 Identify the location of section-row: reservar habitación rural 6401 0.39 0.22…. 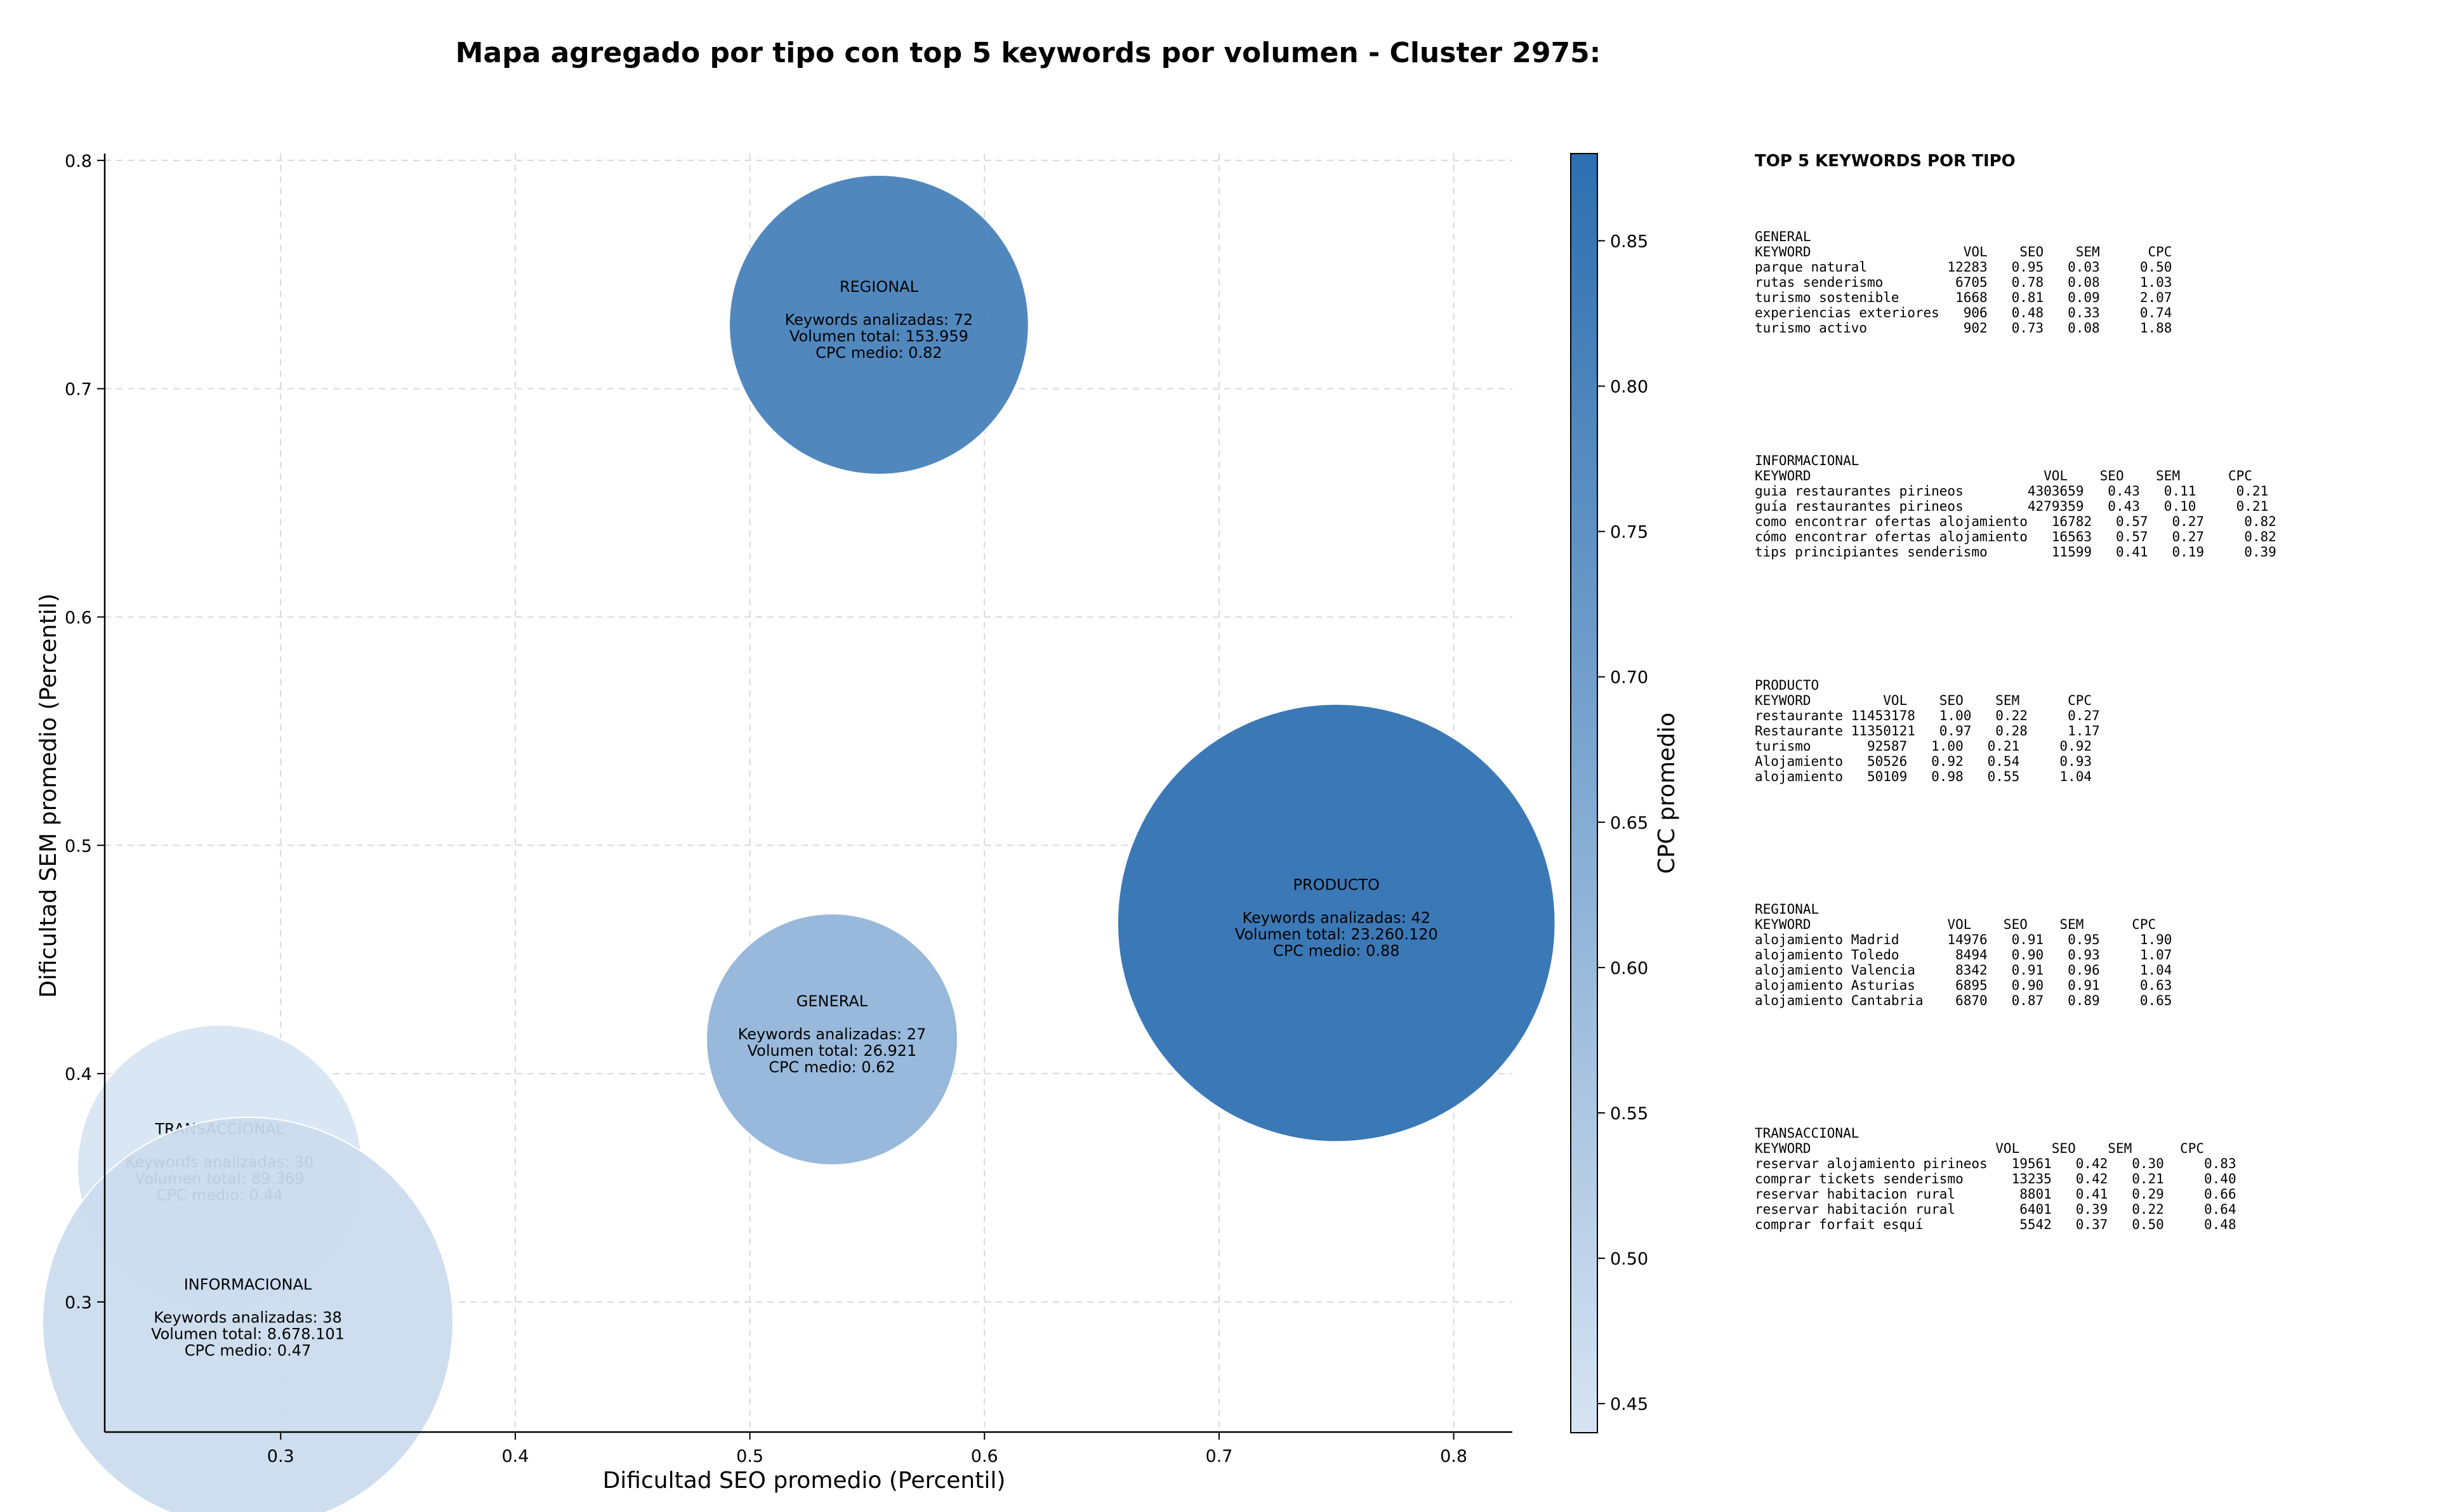
(1995, 1210).